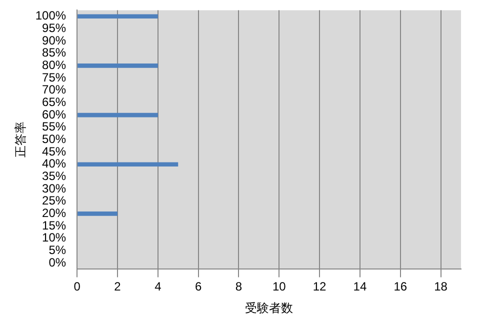  Describe the element at coordinates (54, 40) in the screenshot. I see `y-tick-label: 90%` at that location.